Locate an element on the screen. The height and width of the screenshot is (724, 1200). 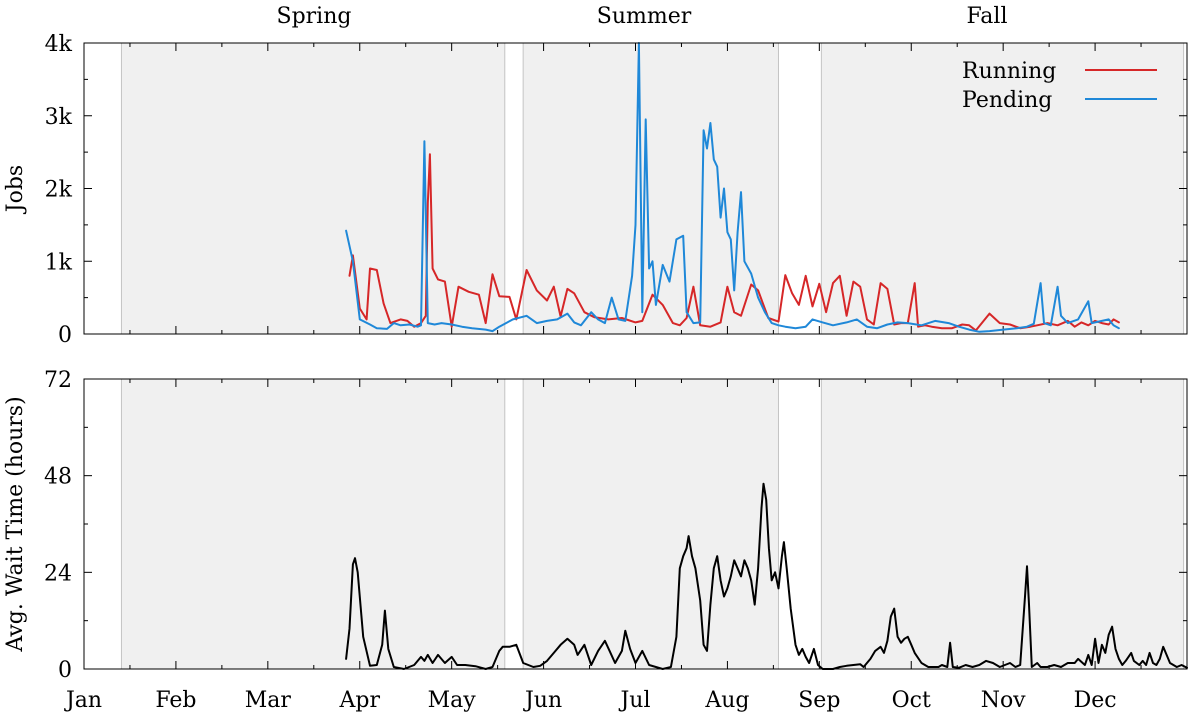
month-tick-labels: Jan Feb Mar Apr May Jun Jul Aug Sep Oct Nov Dec is located at coordinates (590, 700).